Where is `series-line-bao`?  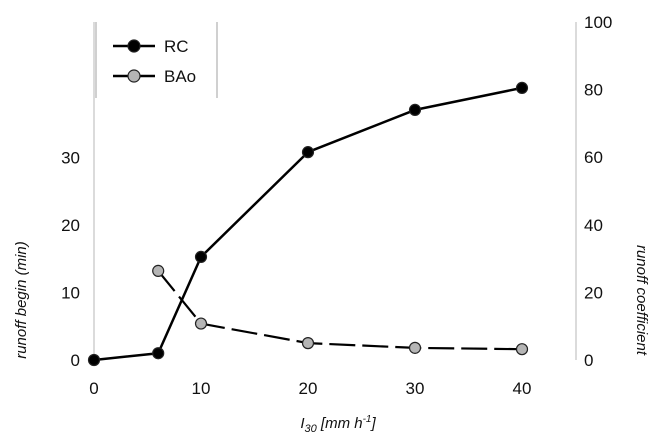 series-line-bao is located at coordinates (340, 310).